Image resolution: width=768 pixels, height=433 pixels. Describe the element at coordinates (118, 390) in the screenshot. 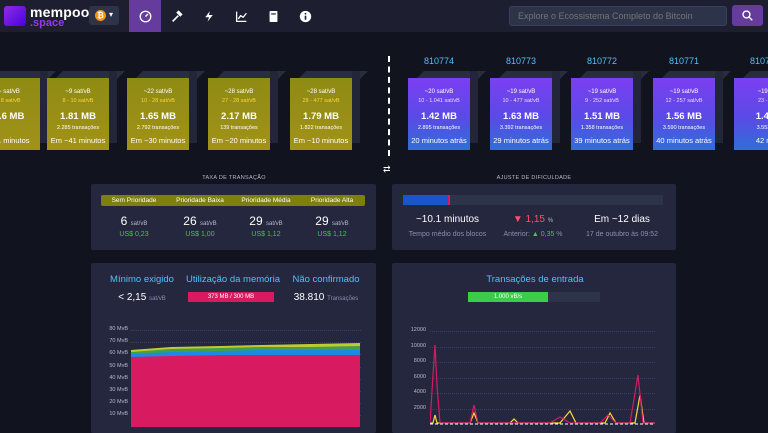

I see `y-axis-tick: 30 MvB` at that location.